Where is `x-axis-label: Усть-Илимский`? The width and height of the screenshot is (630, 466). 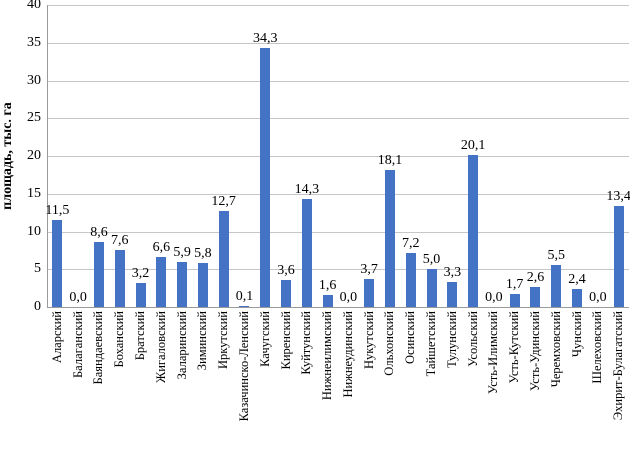
x-axis-label: Усть-Илимский is located at coordinates (493, 353).